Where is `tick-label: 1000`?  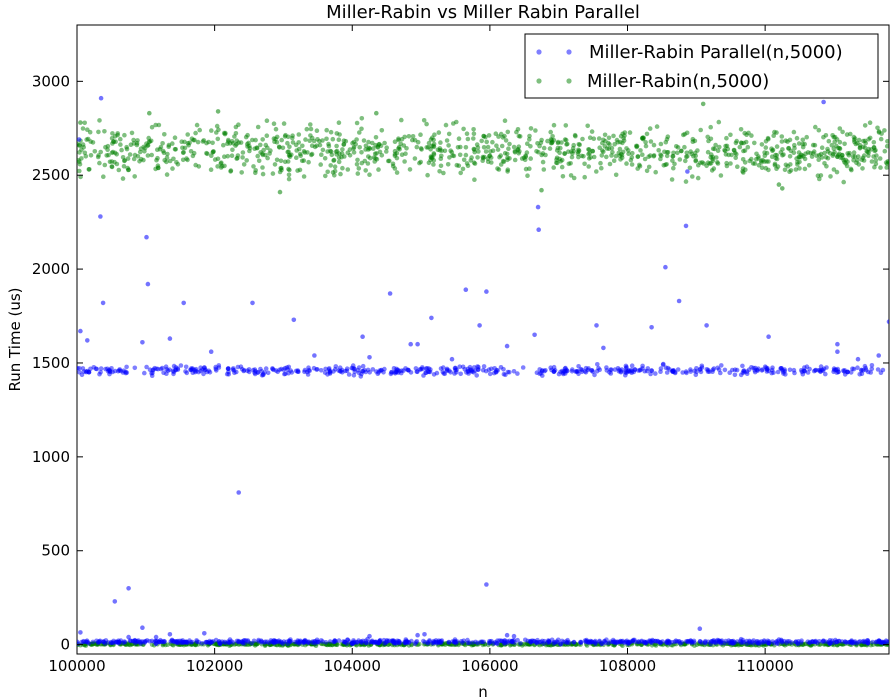
tick-label: 1000 is located at coordinates (51, 457).